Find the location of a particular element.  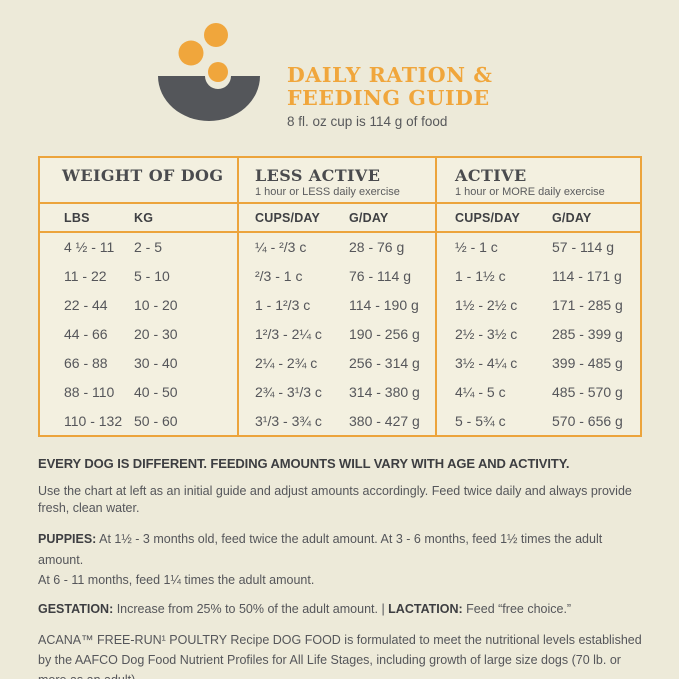

cell-less-g: 76 - 114 g is located at coordinates (380, 276).